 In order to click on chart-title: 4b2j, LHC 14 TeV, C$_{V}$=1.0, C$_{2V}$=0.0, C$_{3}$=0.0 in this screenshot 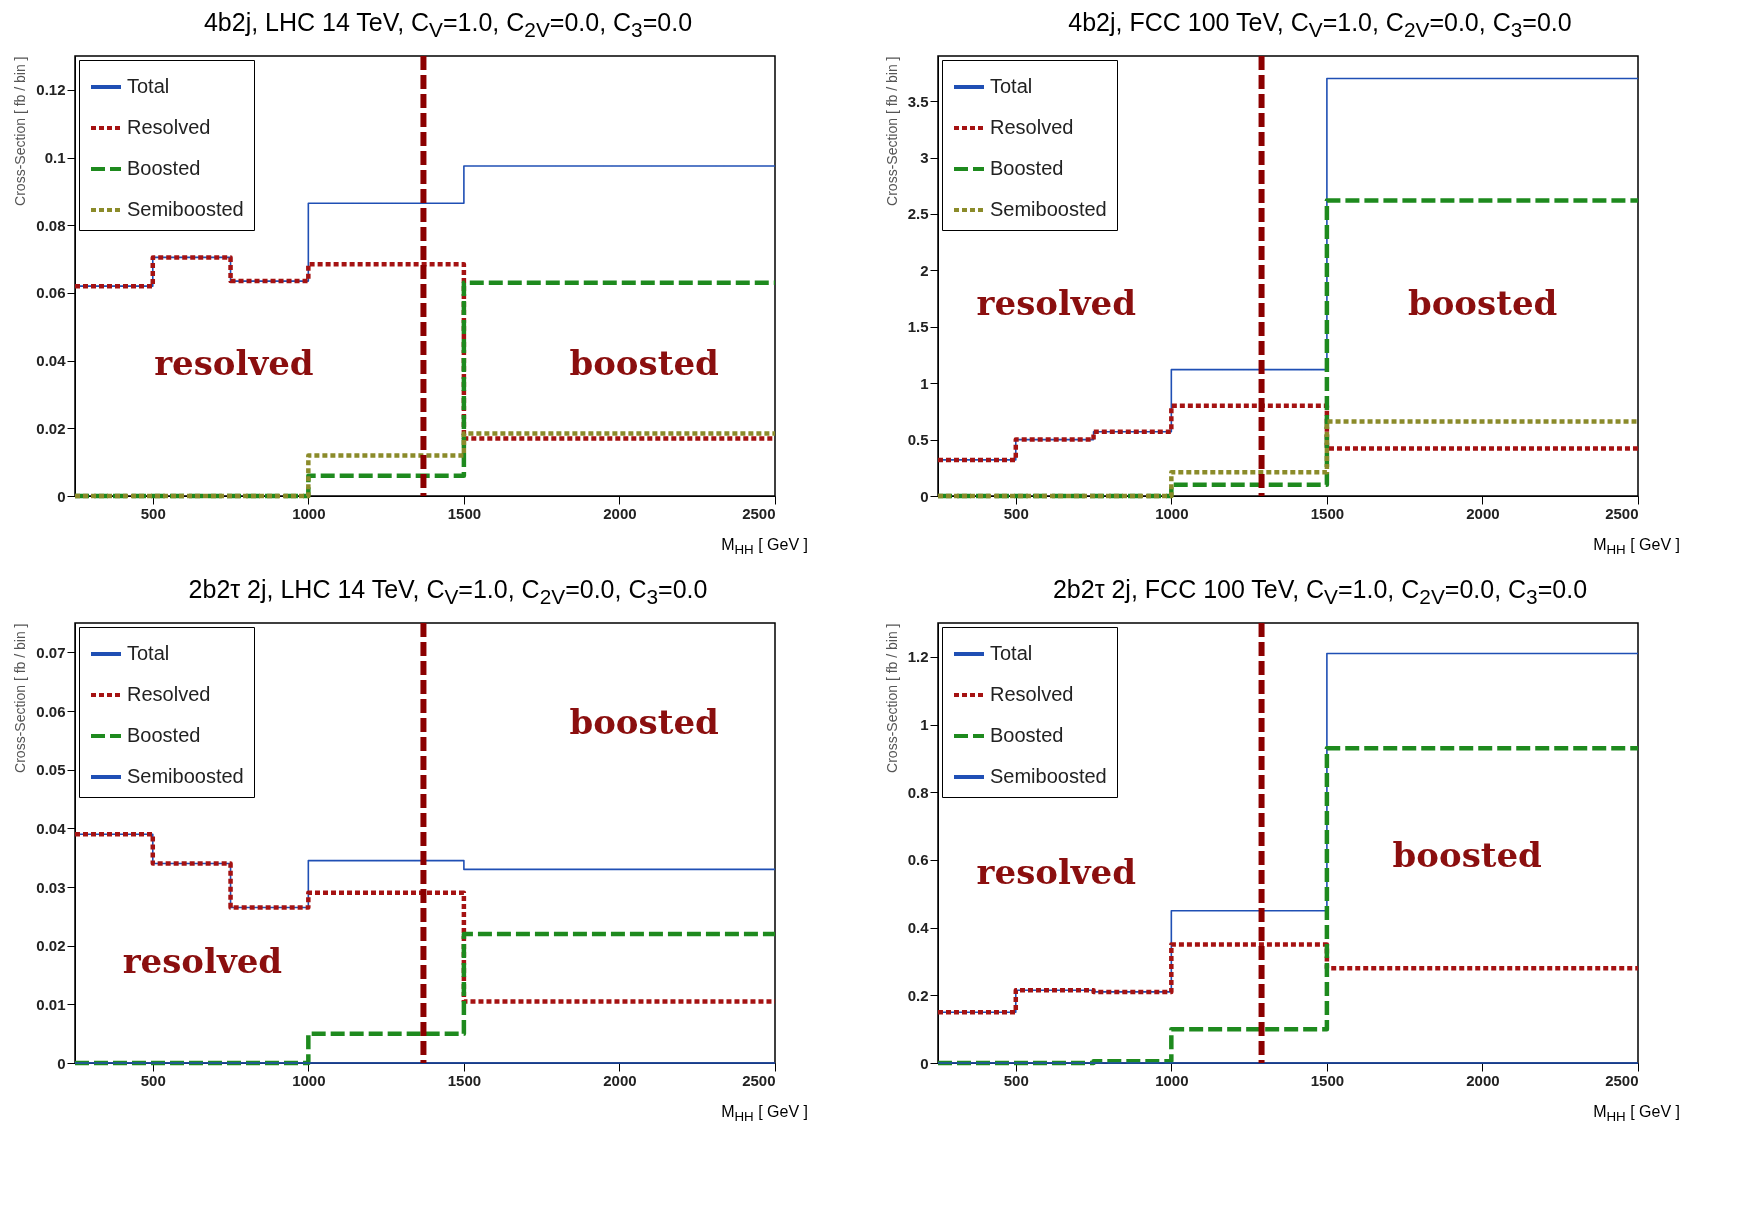, I will do `click(448, 25)`.